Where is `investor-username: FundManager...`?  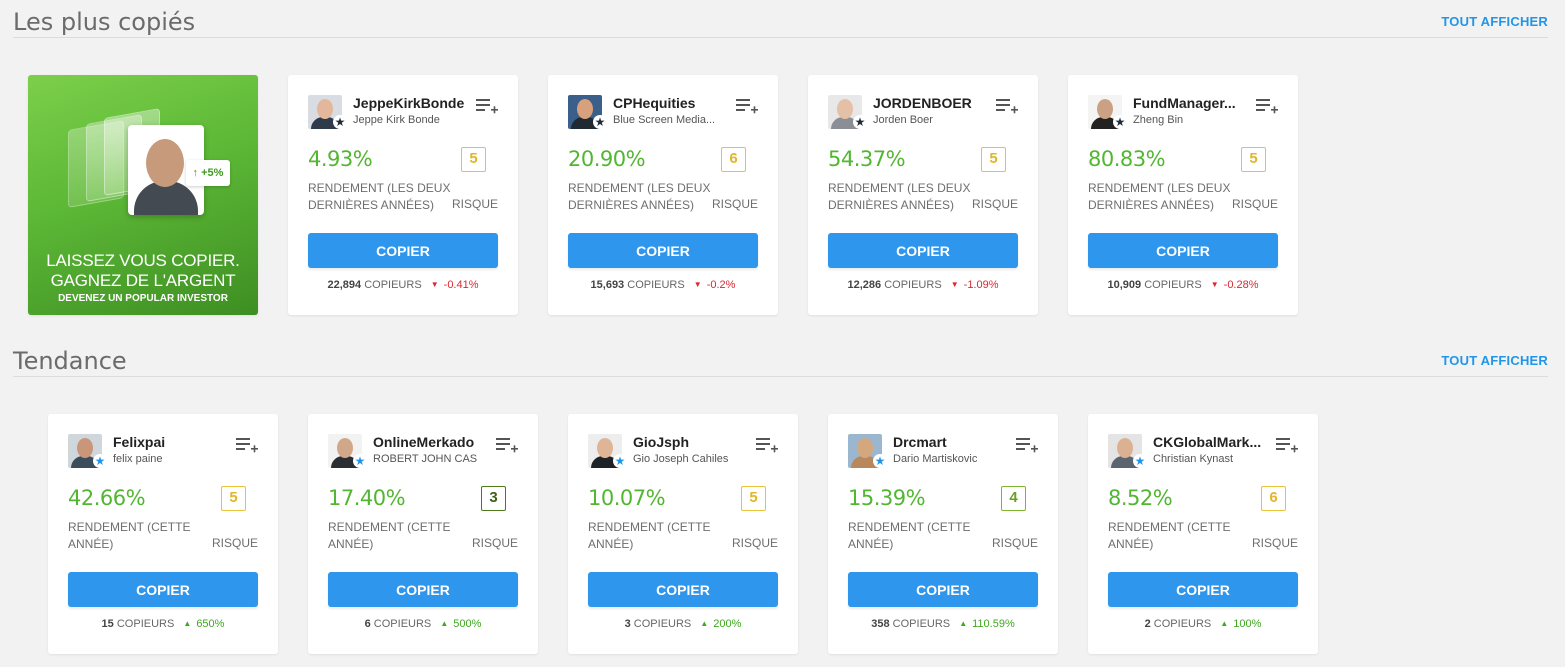 investor-username: FundManager... is located at coordinates (1184, 103).